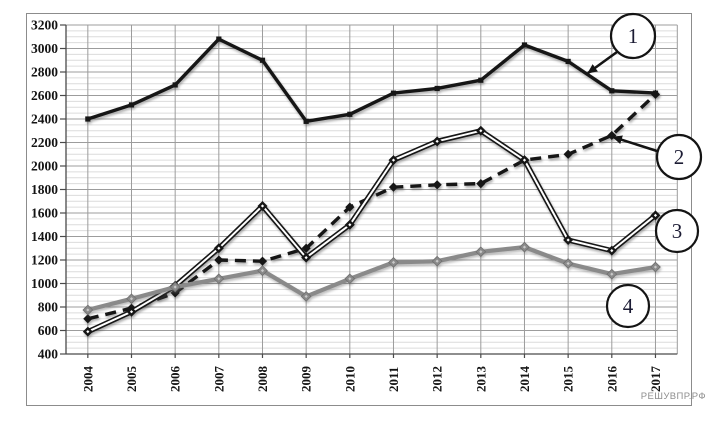 The image size is (710, 424). I want to click on y-axis-label: 1800, so click(44, 189).